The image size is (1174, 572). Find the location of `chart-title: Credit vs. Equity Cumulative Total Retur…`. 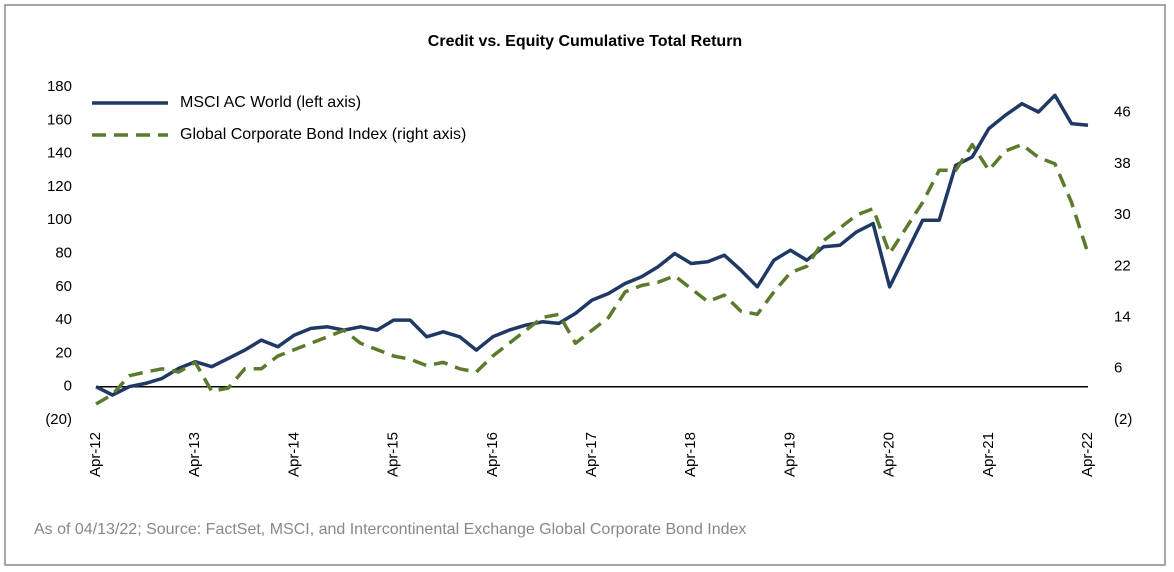

chart-title: Credit vs. Equity Cumulative Total Retur… is located at coordinates (585, 41).